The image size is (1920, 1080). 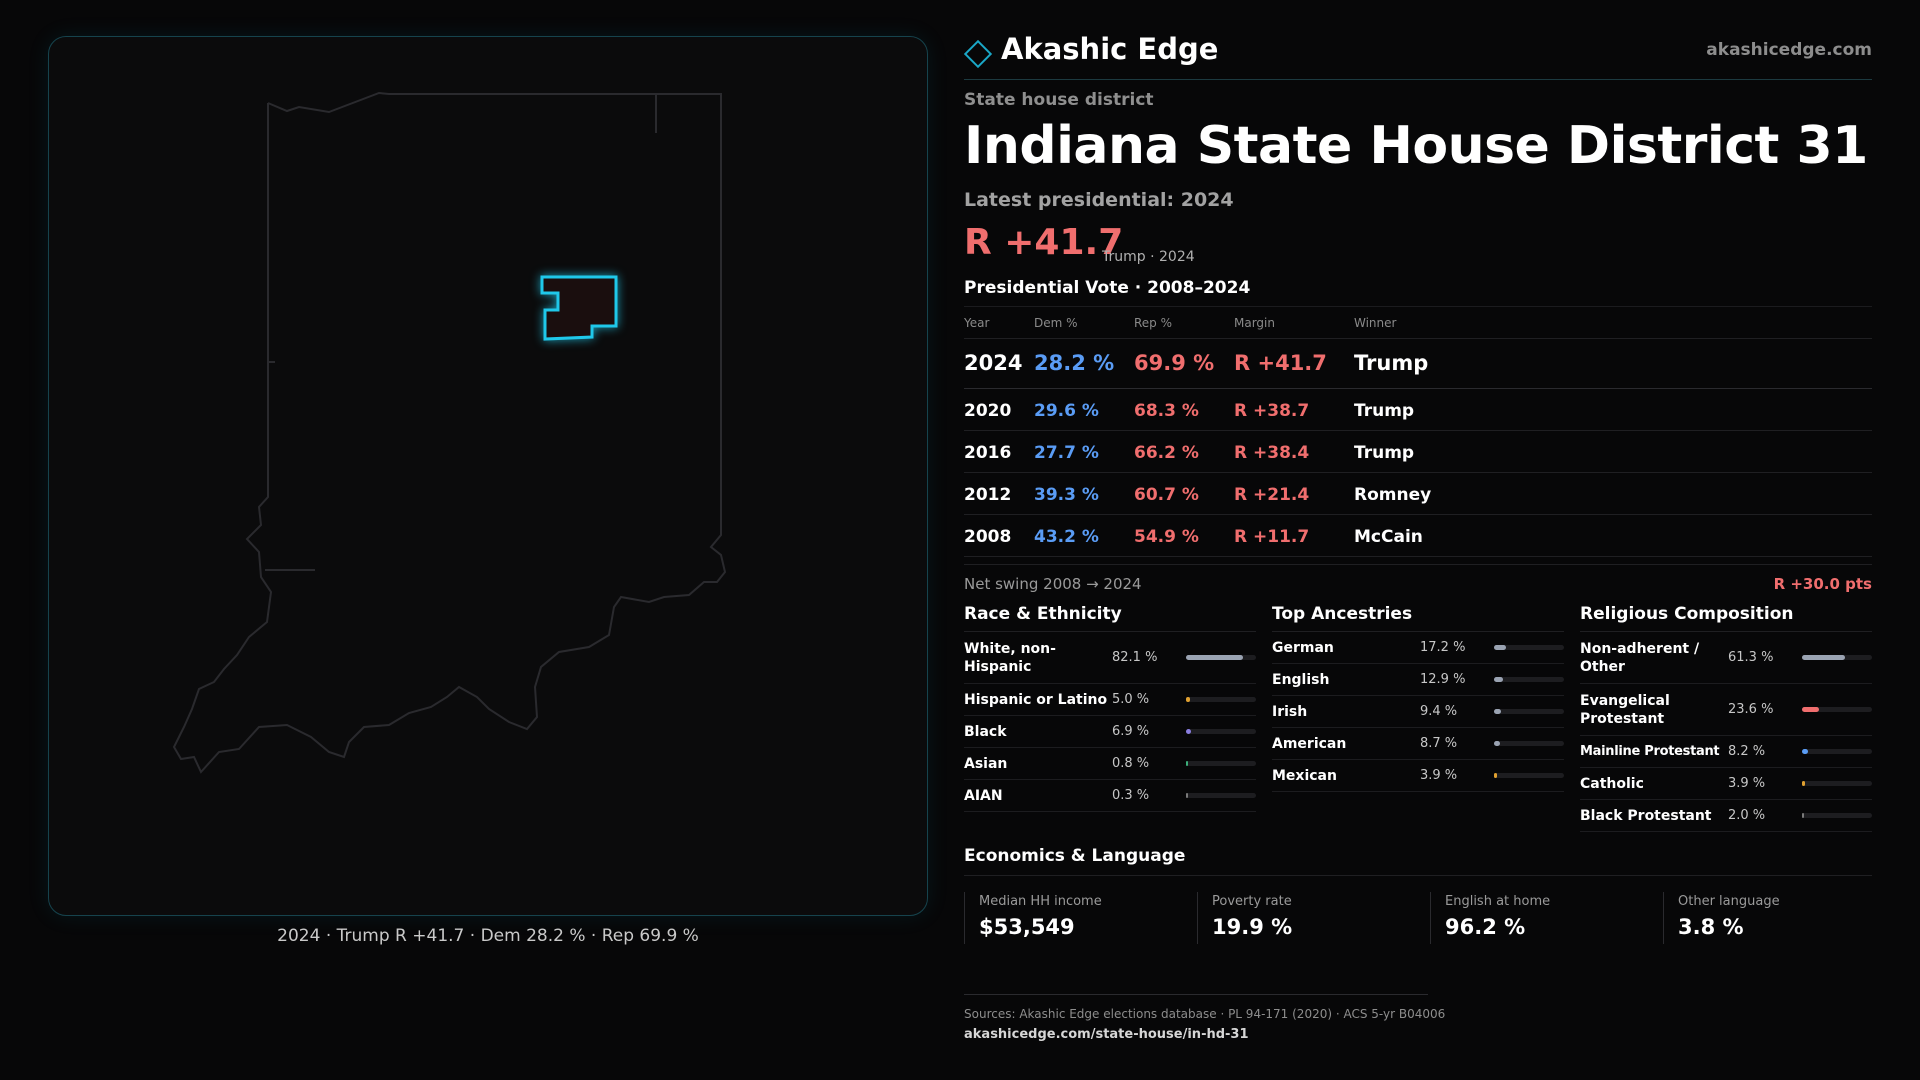 I want to click on item-label: Irish, so click(x=1290, y=712).